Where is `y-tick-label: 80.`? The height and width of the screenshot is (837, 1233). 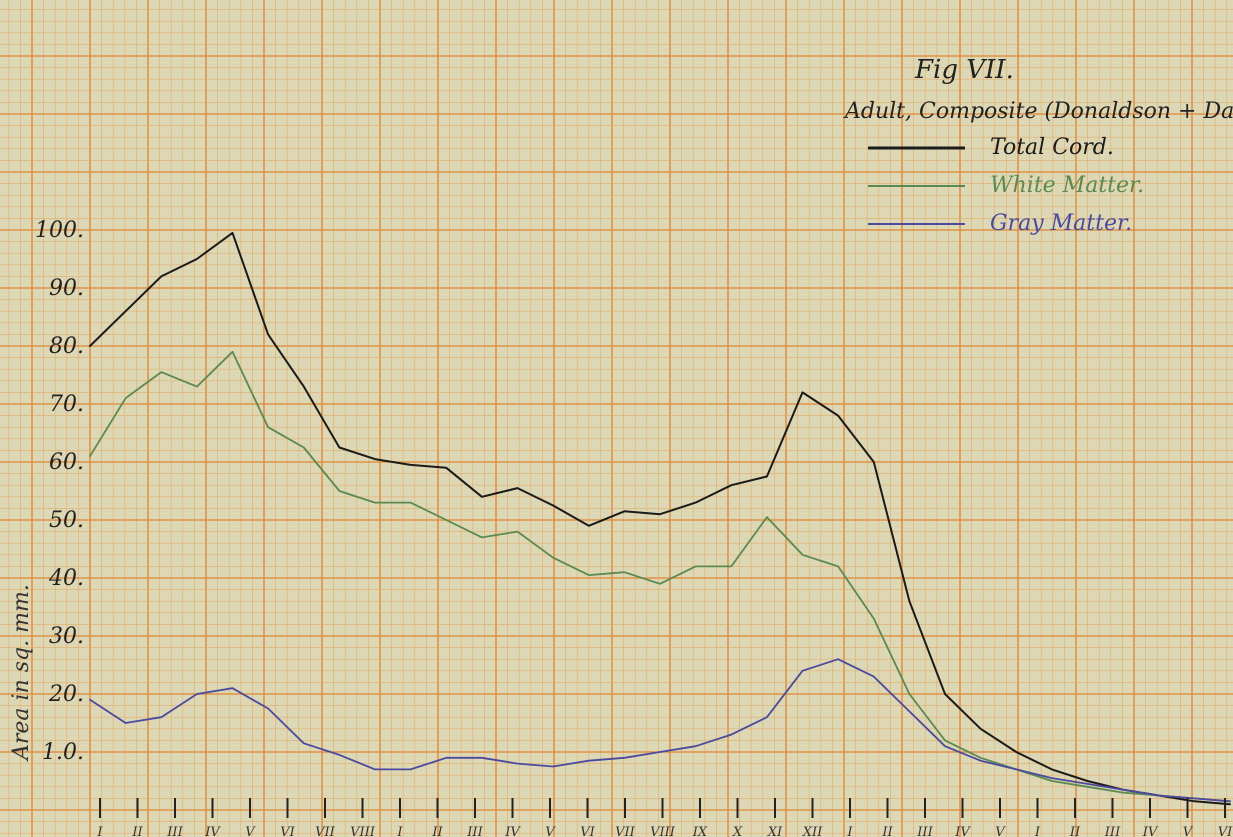 y-tick-label: 80. is located at coordinates (66, 346).